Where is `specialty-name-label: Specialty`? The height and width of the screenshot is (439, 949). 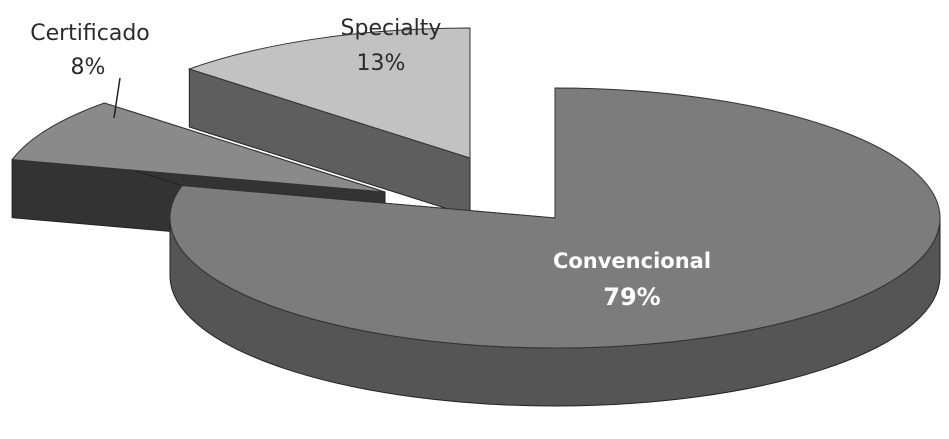
specialty-name-label: Specialty is located at coordinates (391, 28).